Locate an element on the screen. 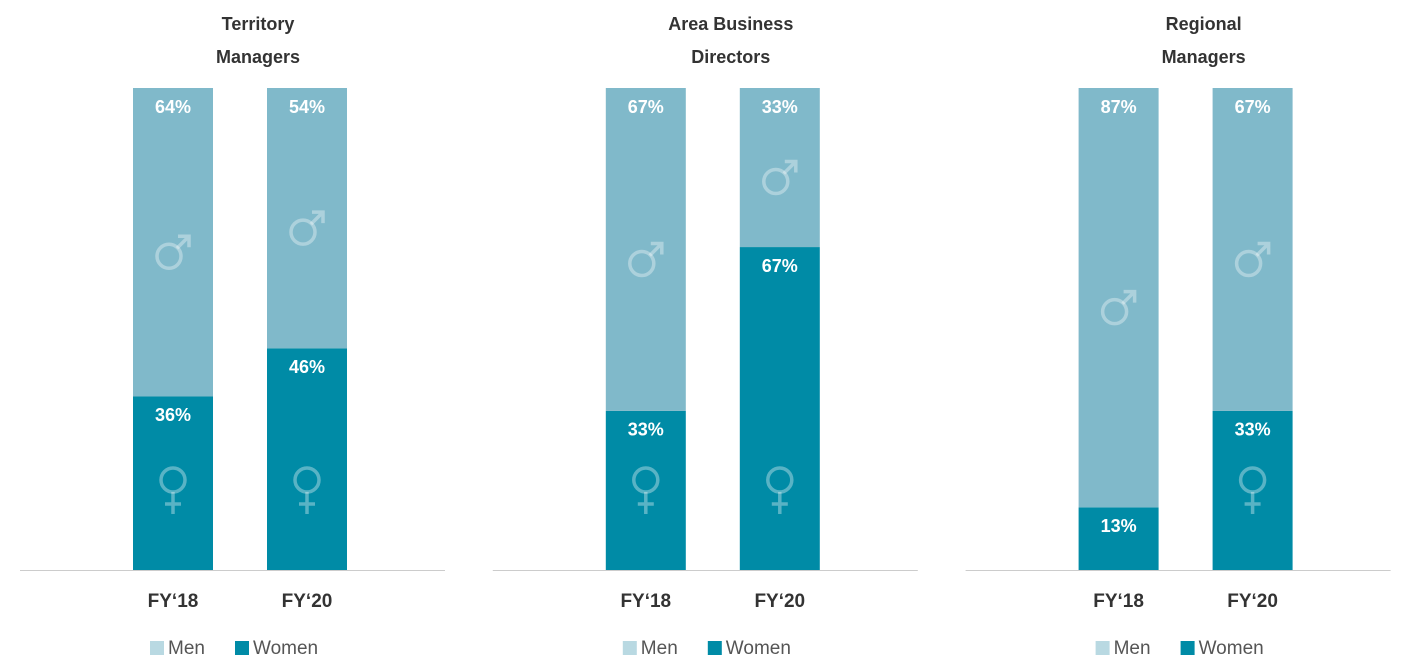  chart-title: Area Business Directors is located at coordinates (731, 40).